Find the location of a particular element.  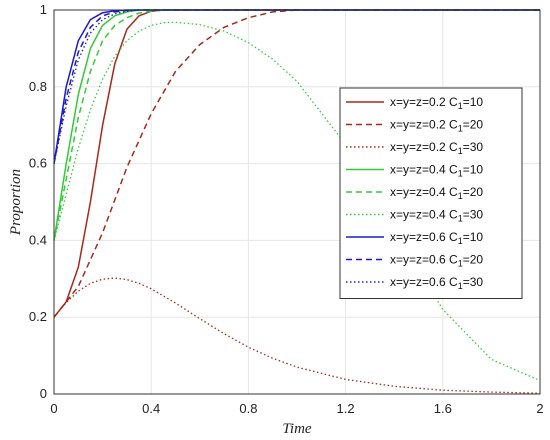

y-tick-label: 0 is located at coordinates (43, 393).